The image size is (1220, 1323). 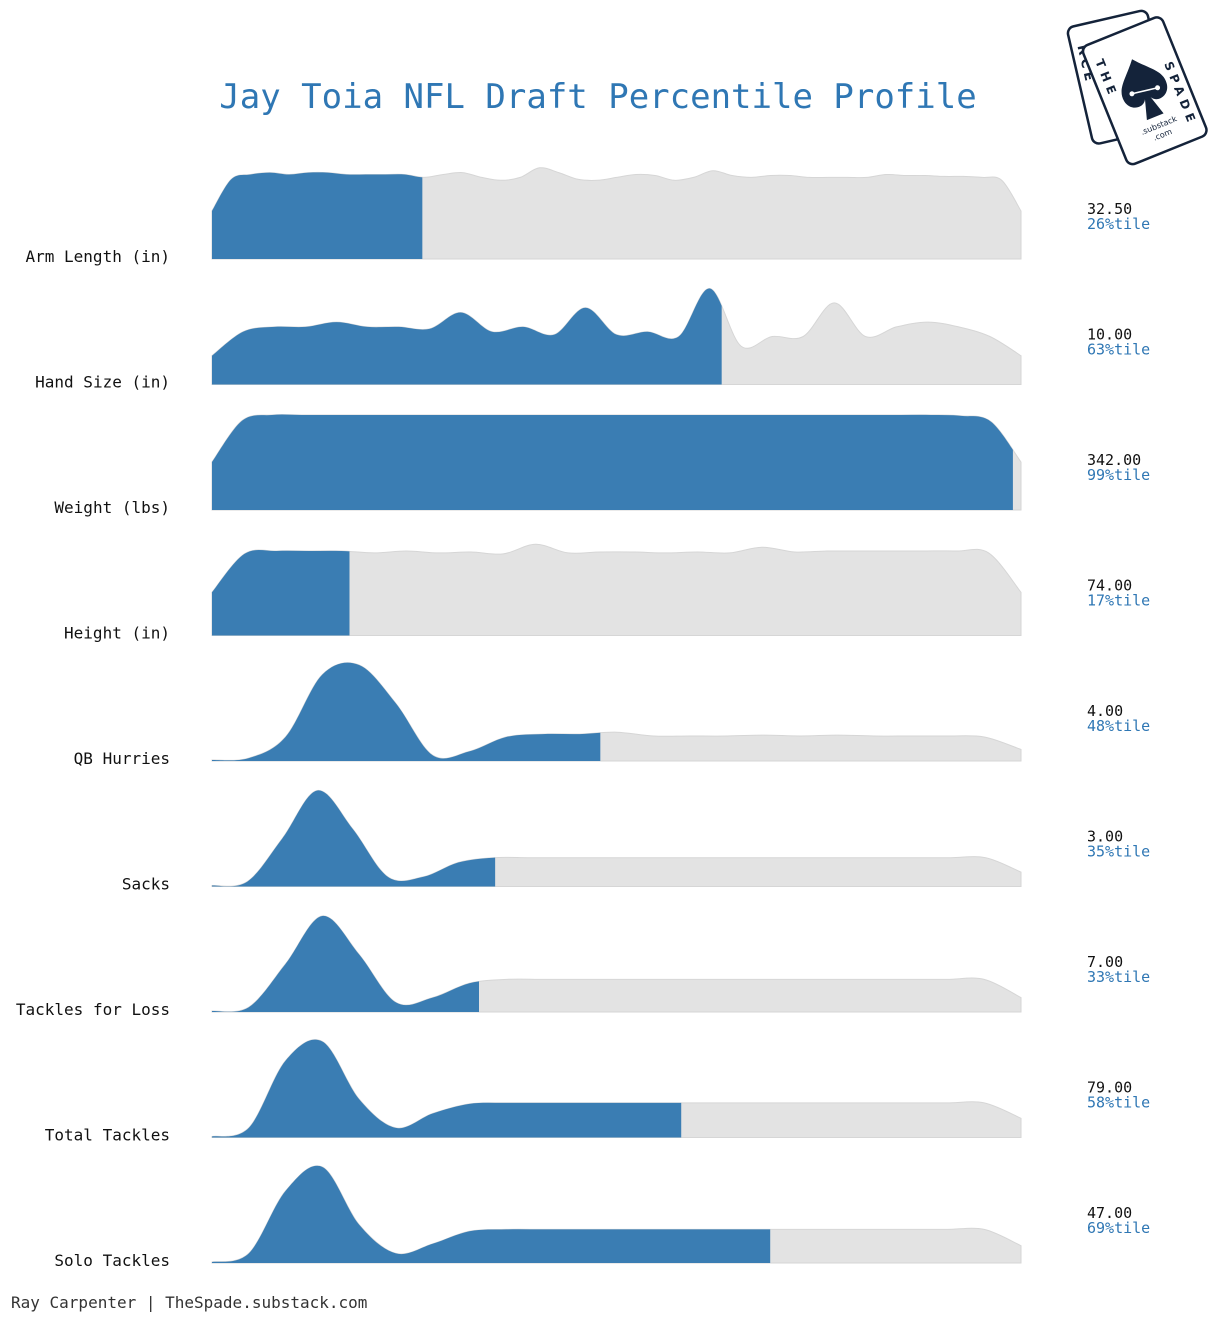 I want to click on metric-percentile-0: 26%tile, so click(x=1118, y=224).